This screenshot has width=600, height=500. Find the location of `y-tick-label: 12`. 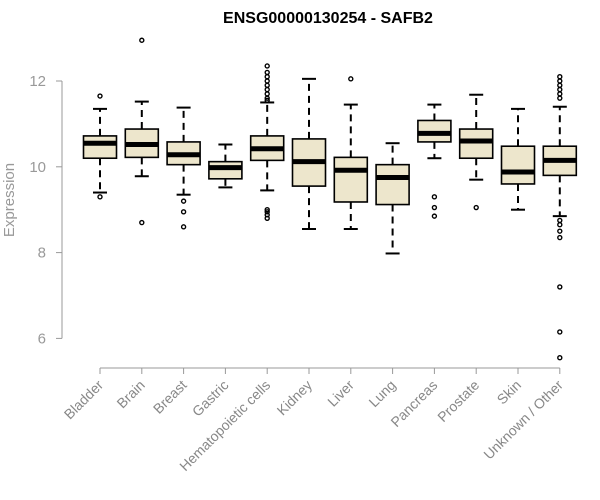

y-tick-label: 12 is located at coordinates (37, 81).